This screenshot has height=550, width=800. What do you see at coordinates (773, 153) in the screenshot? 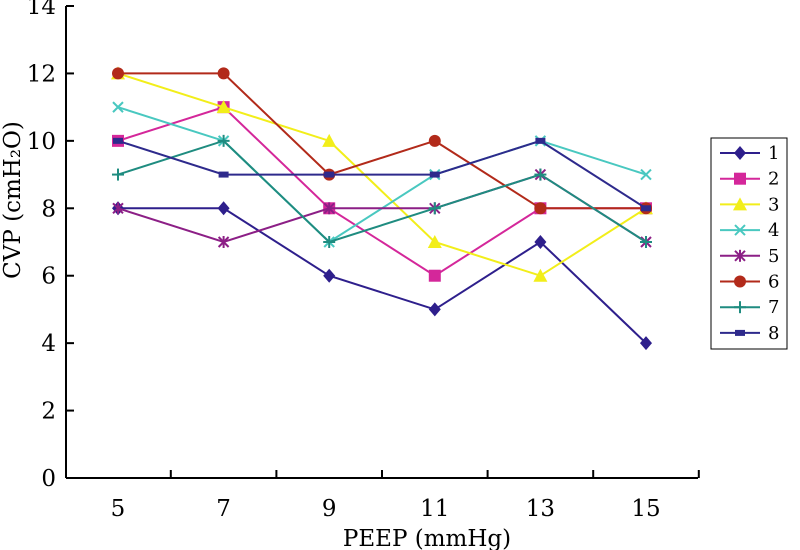
I see `legend-label: 1` at bounding box center [773, 153].